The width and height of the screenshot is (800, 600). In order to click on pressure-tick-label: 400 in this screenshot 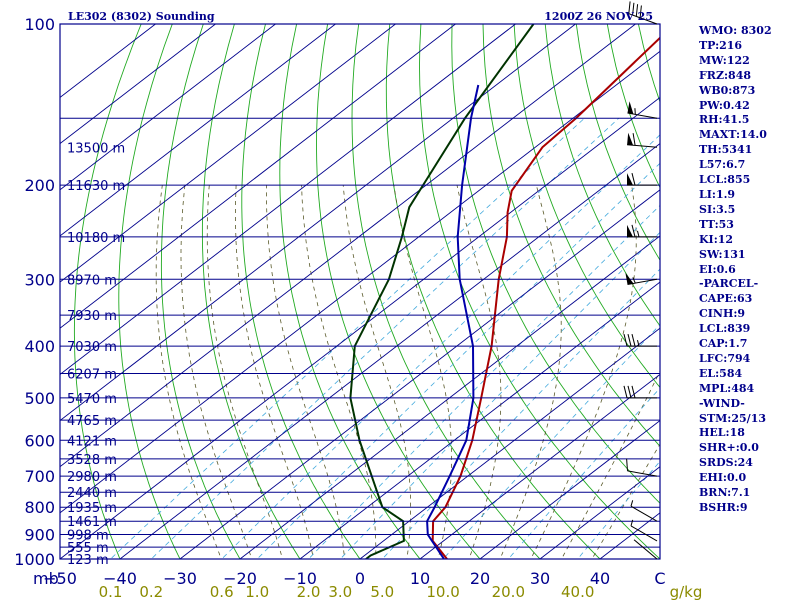, I will do `click(39, 346)`.